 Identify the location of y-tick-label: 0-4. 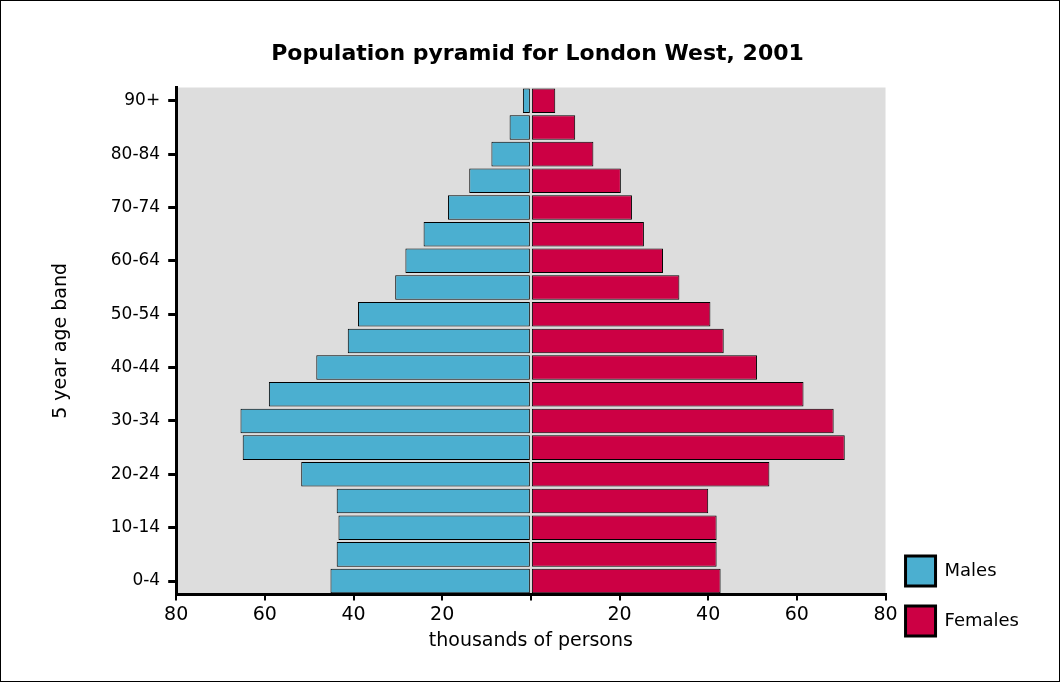
(146, 579).